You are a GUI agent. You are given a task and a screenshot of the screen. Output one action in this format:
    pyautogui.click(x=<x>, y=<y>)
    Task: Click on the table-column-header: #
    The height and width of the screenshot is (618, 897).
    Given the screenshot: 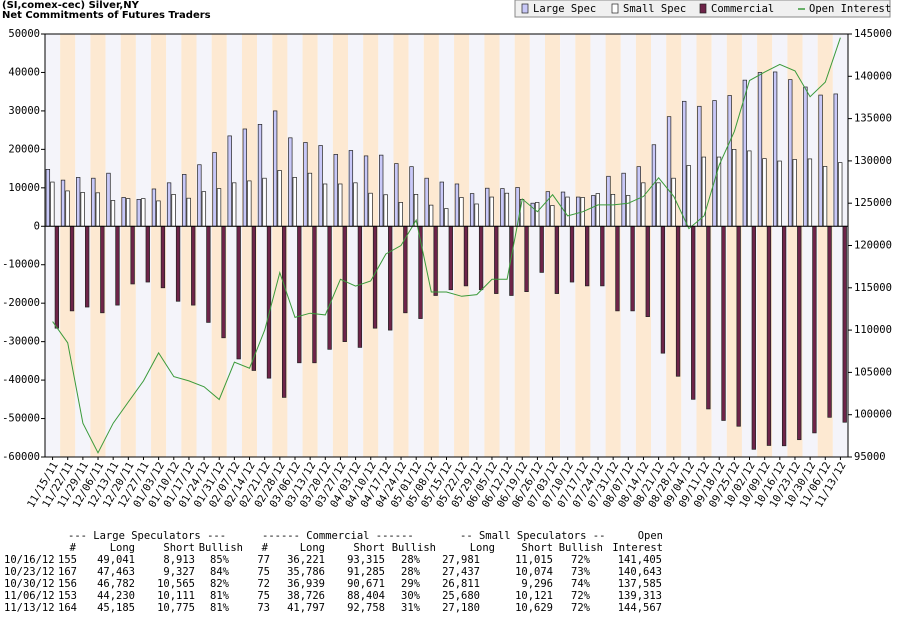 What is the action you would take?
    pyautogui.click(x=73, y=548)
    